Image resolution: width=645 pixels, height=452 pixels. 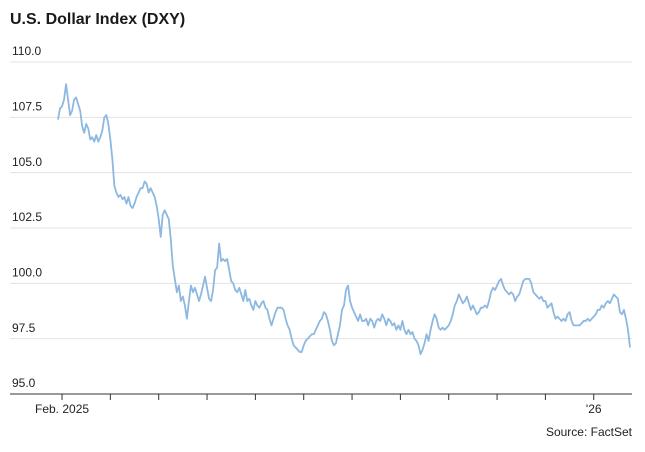 What do you see at coordinates (97, 19) in the screenshot?
I see `chart-title: U.S. Dollar Index (DXY)` at bounding box center [97, 19].